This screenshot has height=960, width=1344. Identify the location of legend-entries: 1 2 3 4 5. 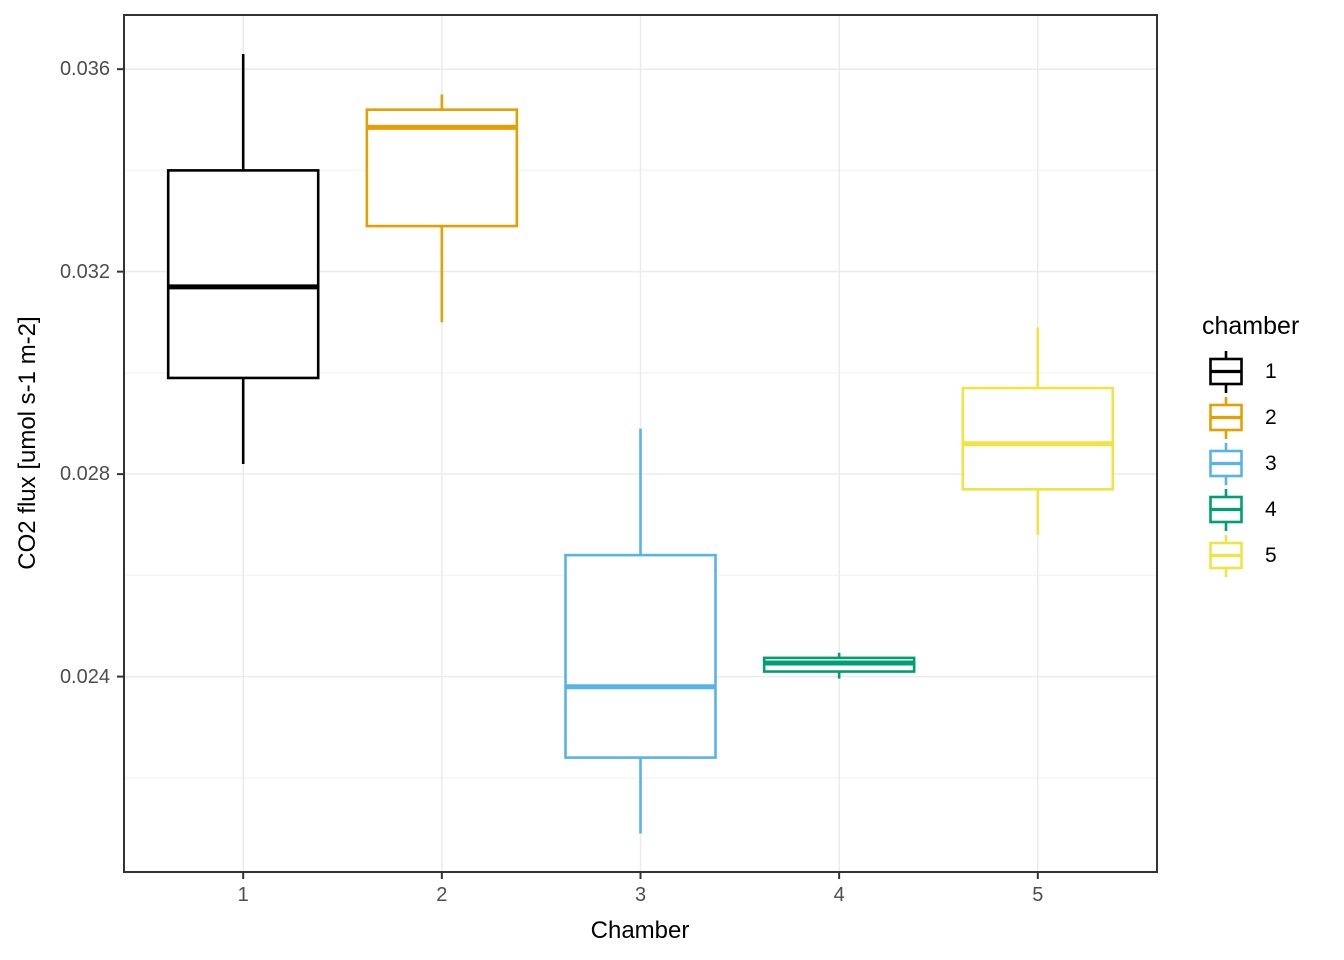
(1248, 464).